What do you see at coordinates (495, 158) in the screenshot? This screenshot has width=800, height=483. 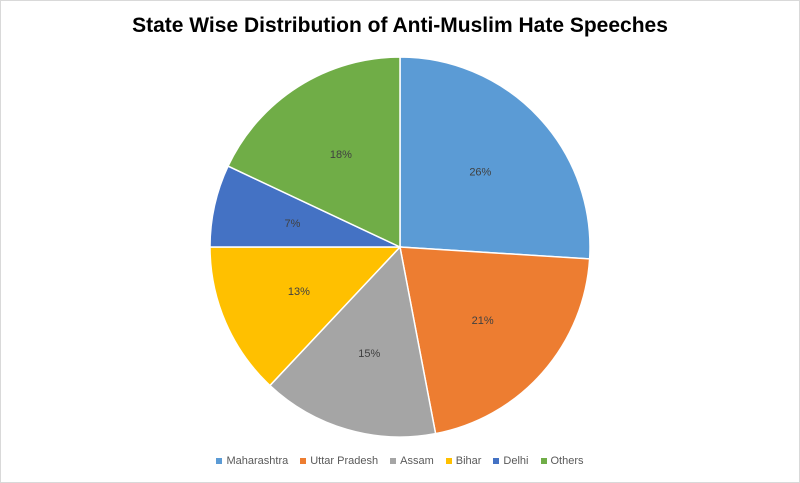 I see `pie-slice-maharashtra` at bounding box center [495, 158].